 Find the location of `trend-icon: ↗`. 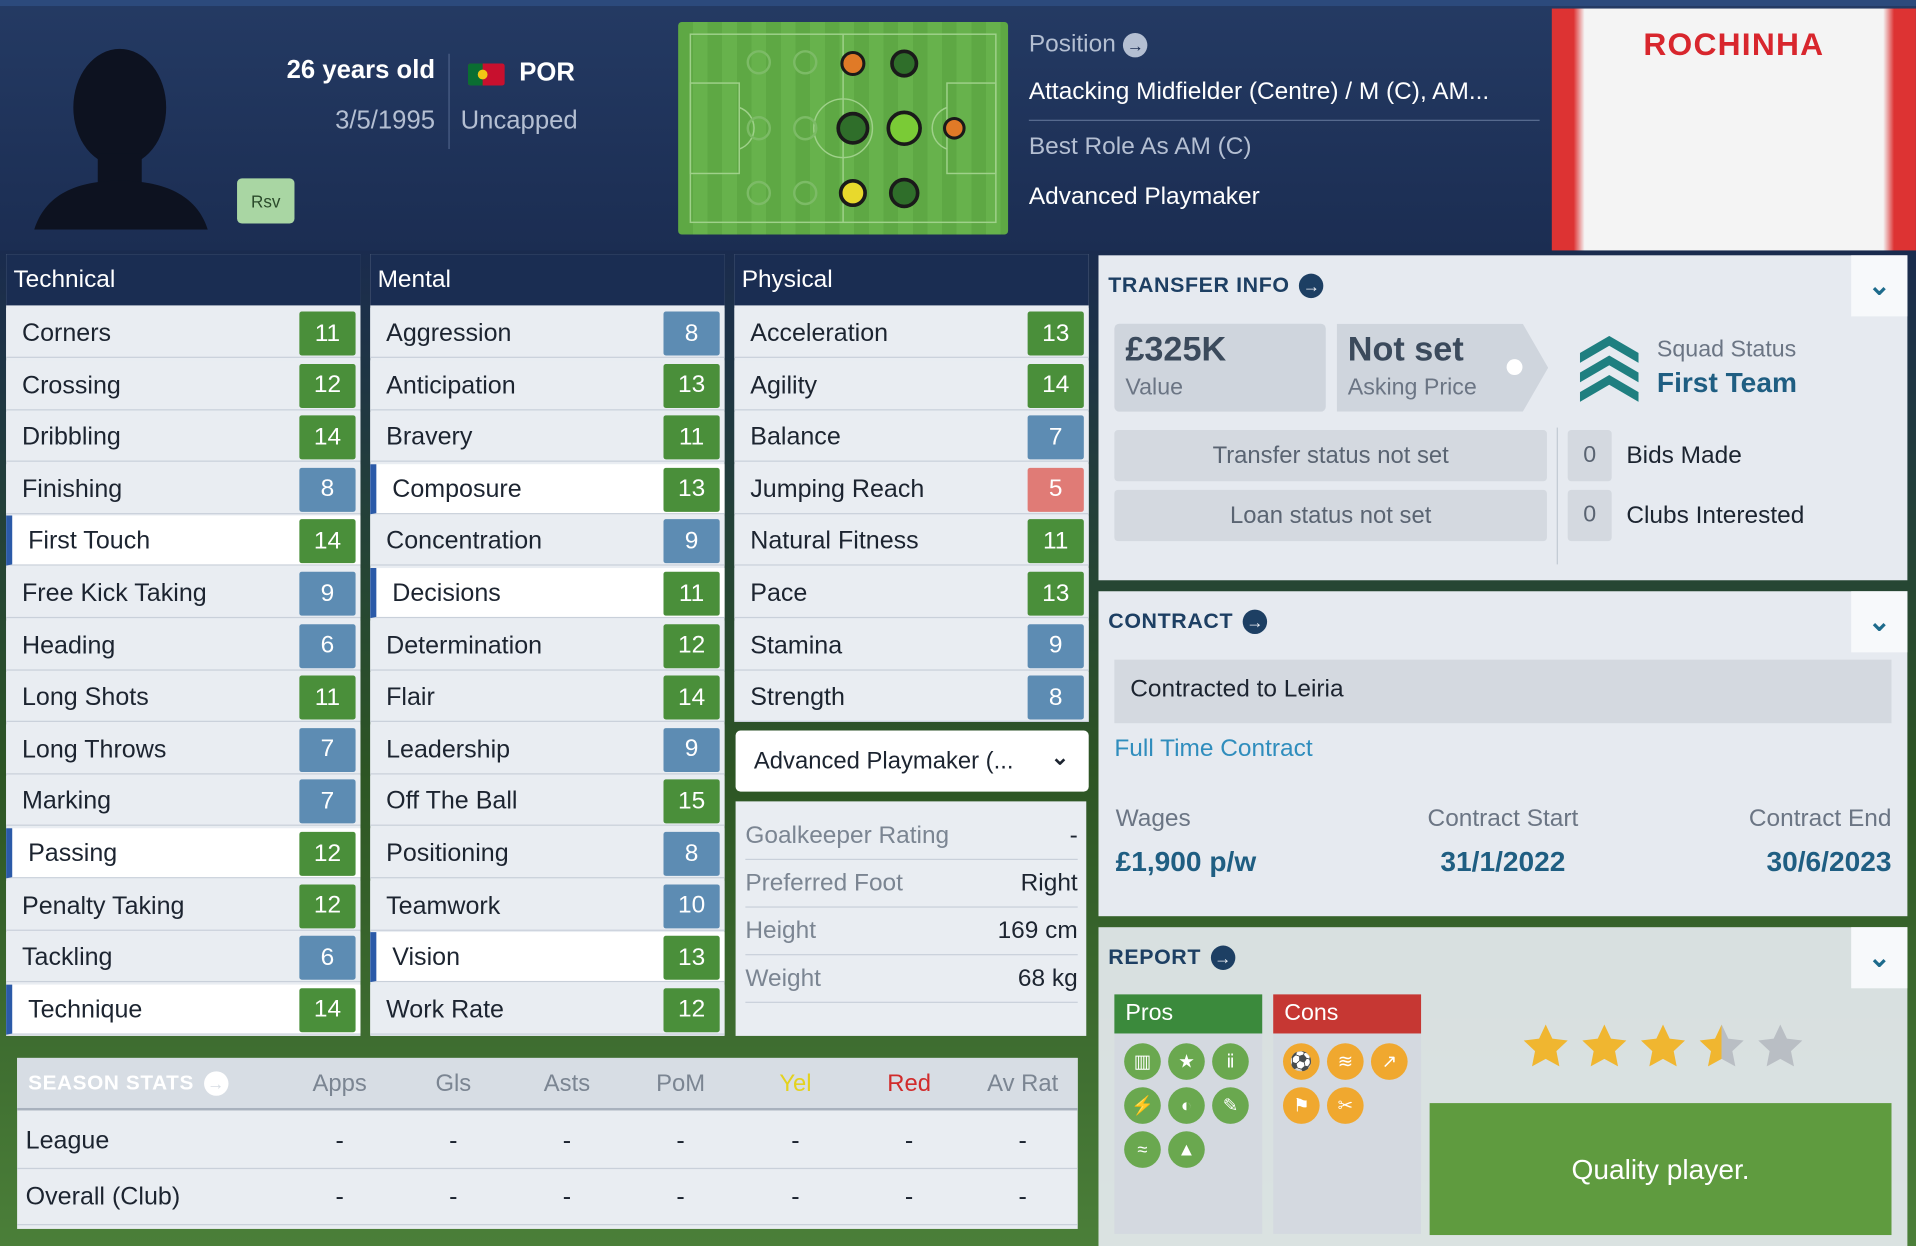

trend-icon: ↗ is located at coordinates (1389, 1061).